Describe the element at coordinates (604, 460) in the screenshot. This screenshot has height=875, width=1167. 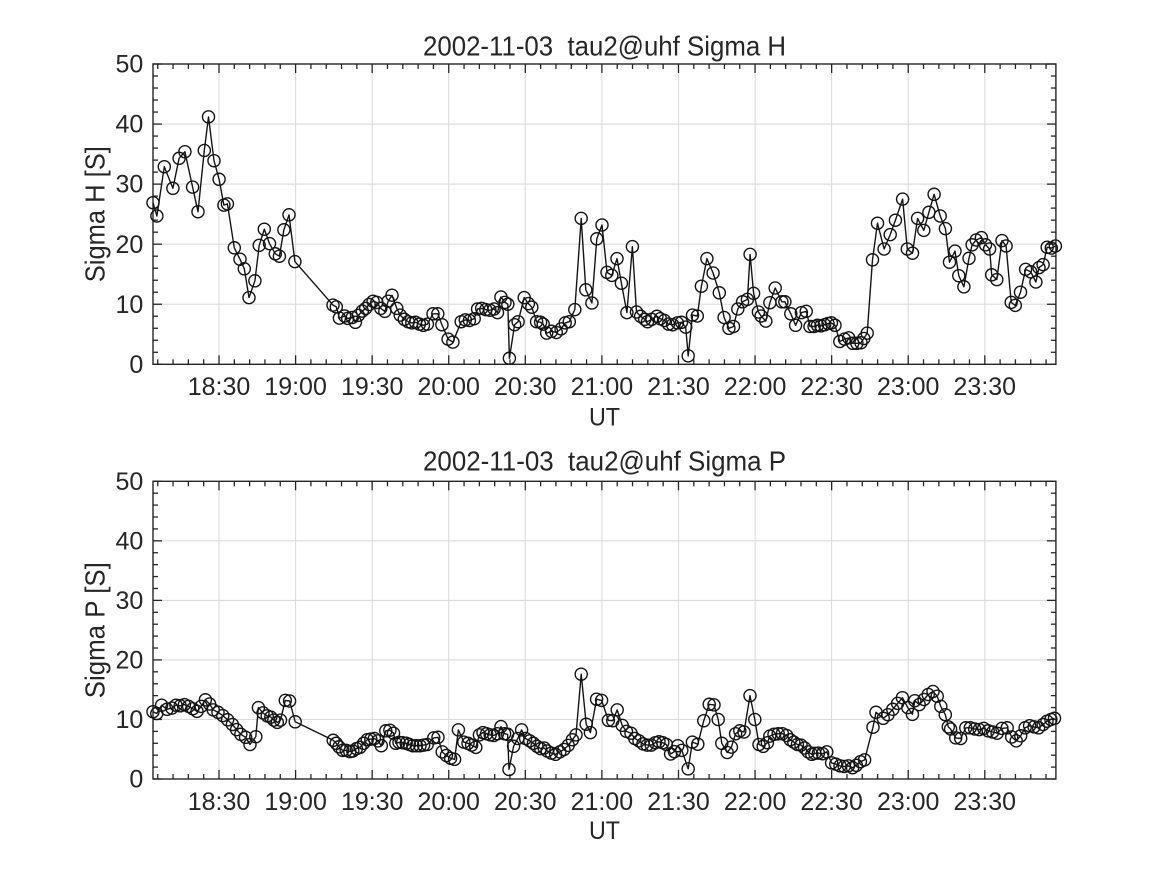
I see `svg-text: 2002-11-03 tau2@uhf Sigma P` at that location.